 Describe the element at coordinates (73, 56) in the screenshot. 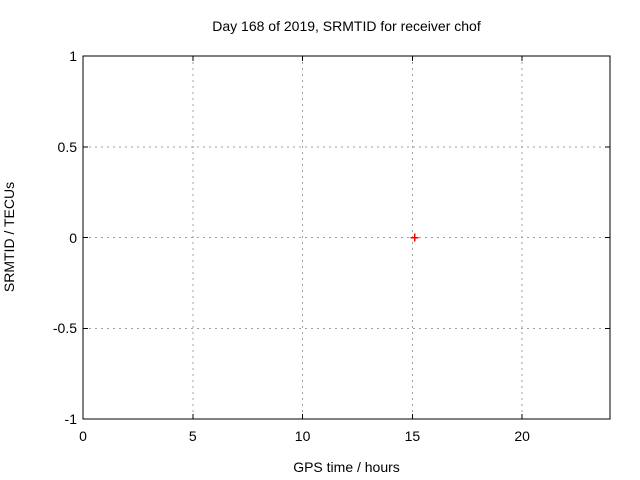

I see `y-tick-label: 1` at that location.